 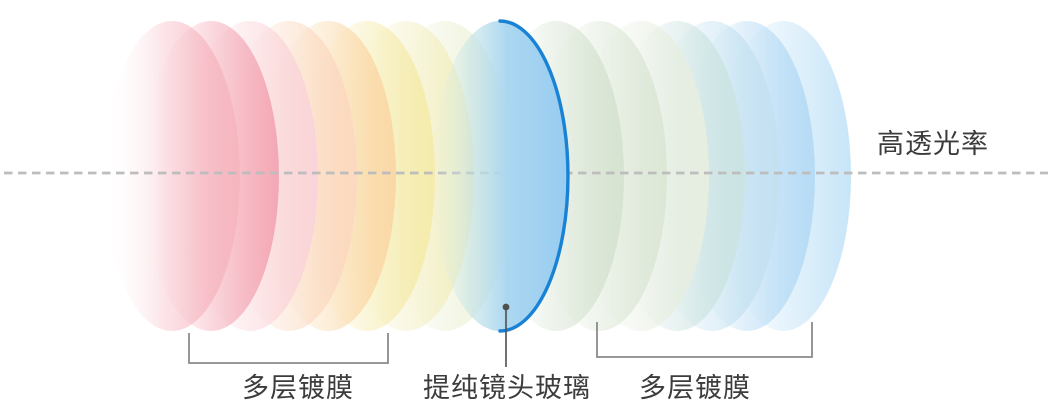 I want to click on glass-label: 提纯镜头玻璃, so click(x=507, y=388).